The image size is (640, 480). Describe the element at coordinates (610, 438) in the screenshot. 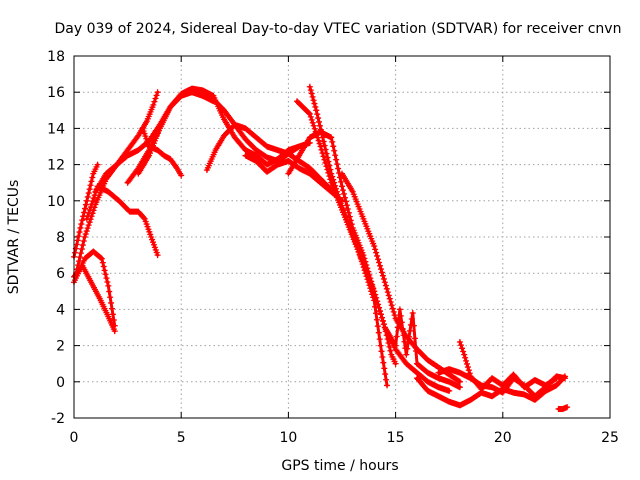

I see `x-tick-label: 25` at that location.